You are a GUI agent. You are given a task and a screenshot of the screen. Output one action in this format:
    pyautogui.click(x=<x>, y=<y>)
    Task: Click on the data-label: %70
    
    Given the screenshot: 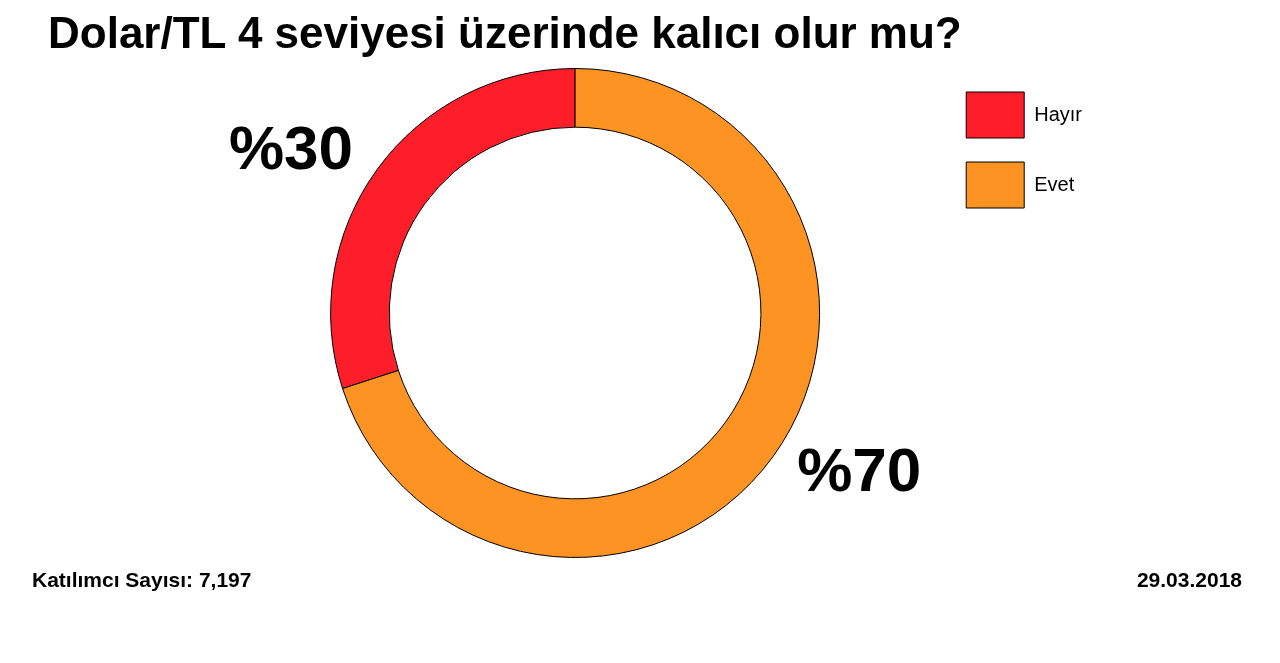 What is the action you would take?
    pyautogui.click(x=859, y=470)
    